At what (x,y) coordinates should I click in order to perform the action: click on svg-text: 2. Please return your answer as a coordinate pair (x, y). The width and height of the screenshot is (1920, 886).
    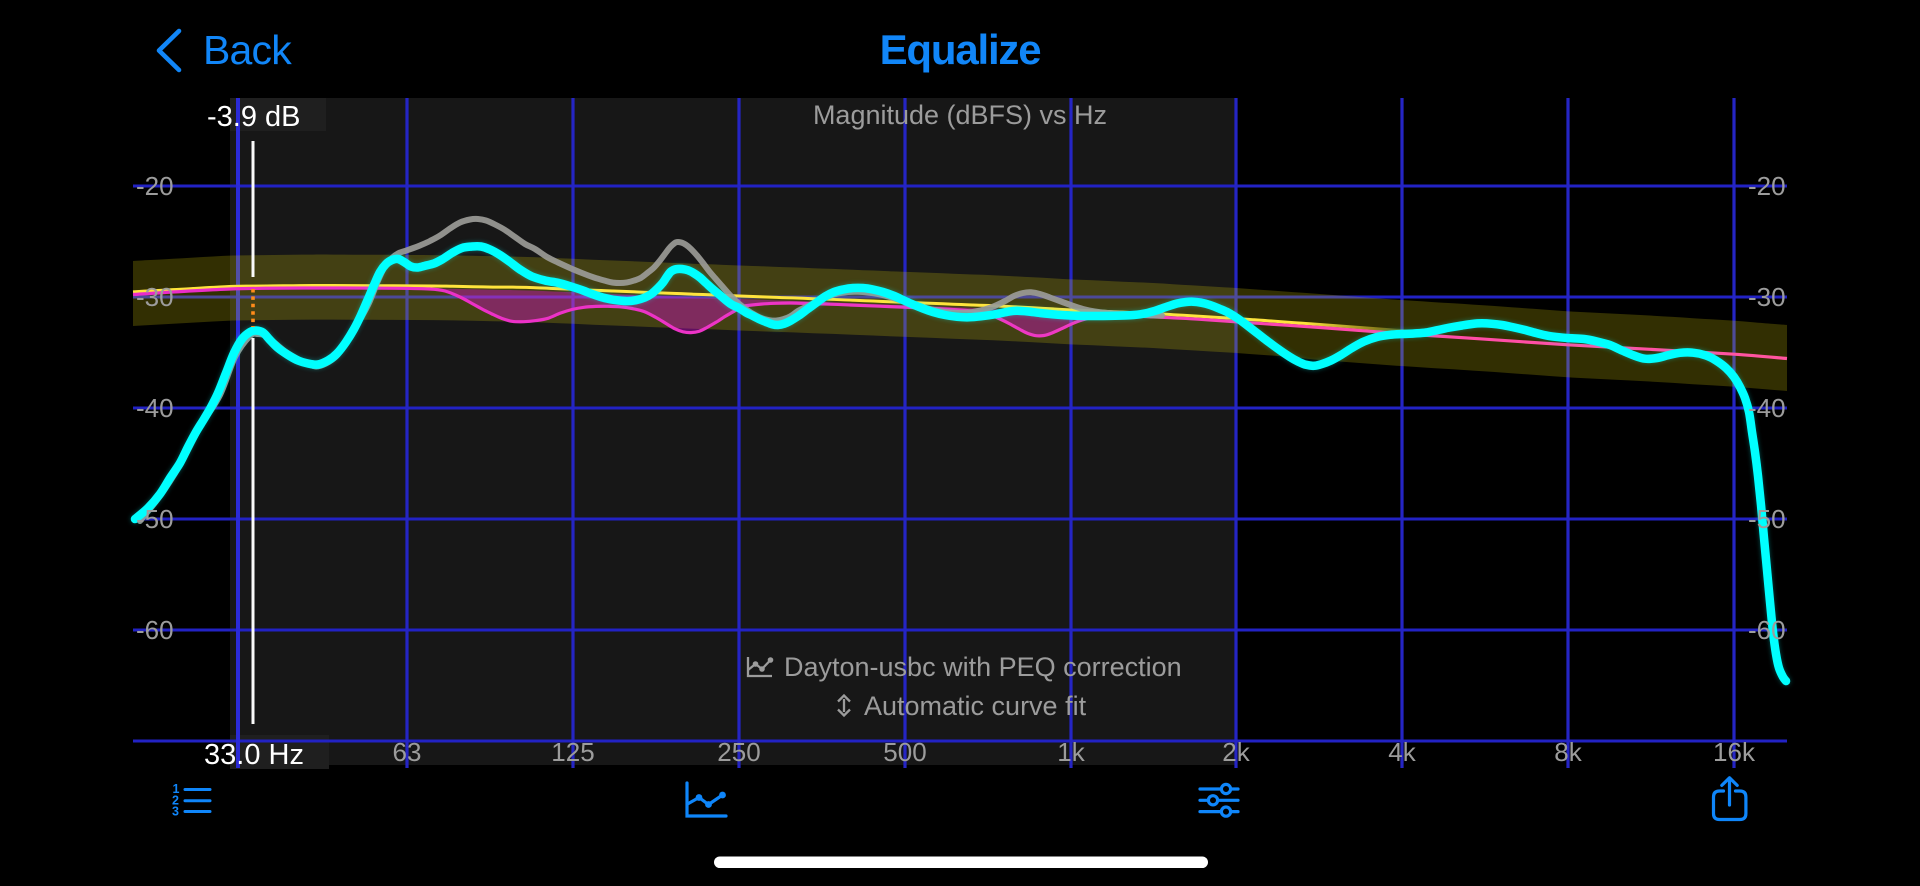
    Looking at the image, I should click on (175, 801).